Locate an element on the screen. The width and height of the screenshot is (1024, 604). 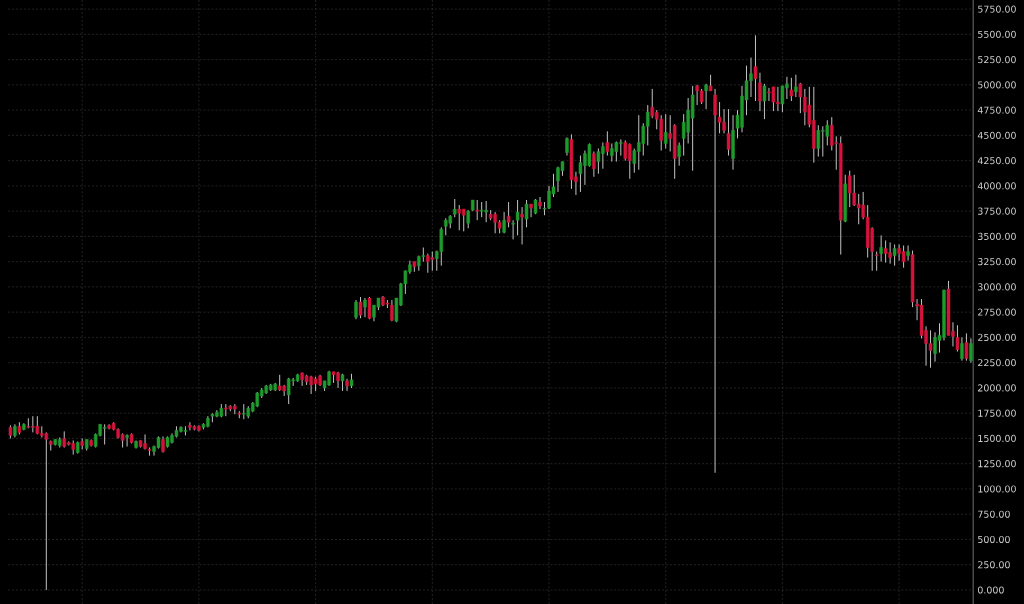
y-tick-label: 3500.00 is located at coordinates (997, 236).